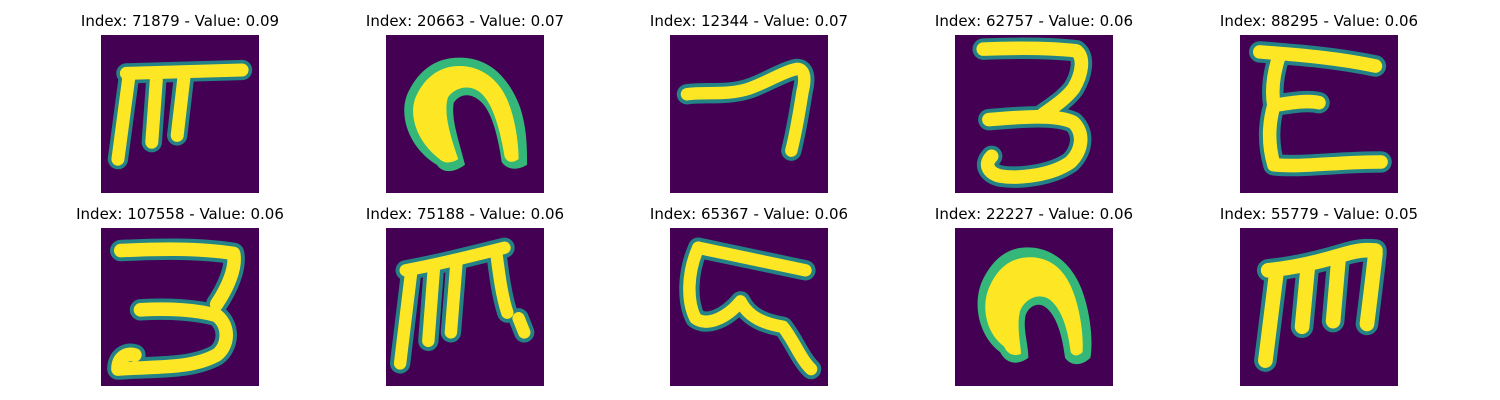 The height and width of the screenshot is (400, 1500). I want to click on tile-title: Index: 71879 - Value: 0.09, so click(180, 21).